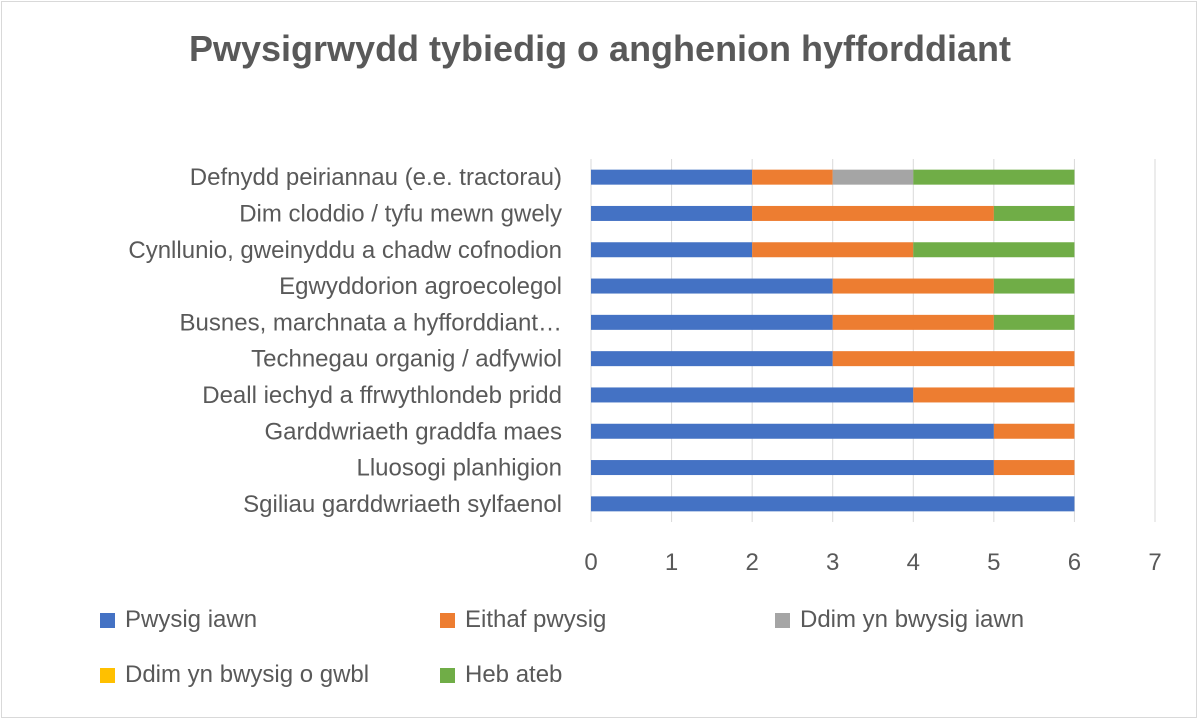  Describe the element at coordinates (460, 468) in the screenshot. I see `category-label: Lluosogi planhigion` at that location.